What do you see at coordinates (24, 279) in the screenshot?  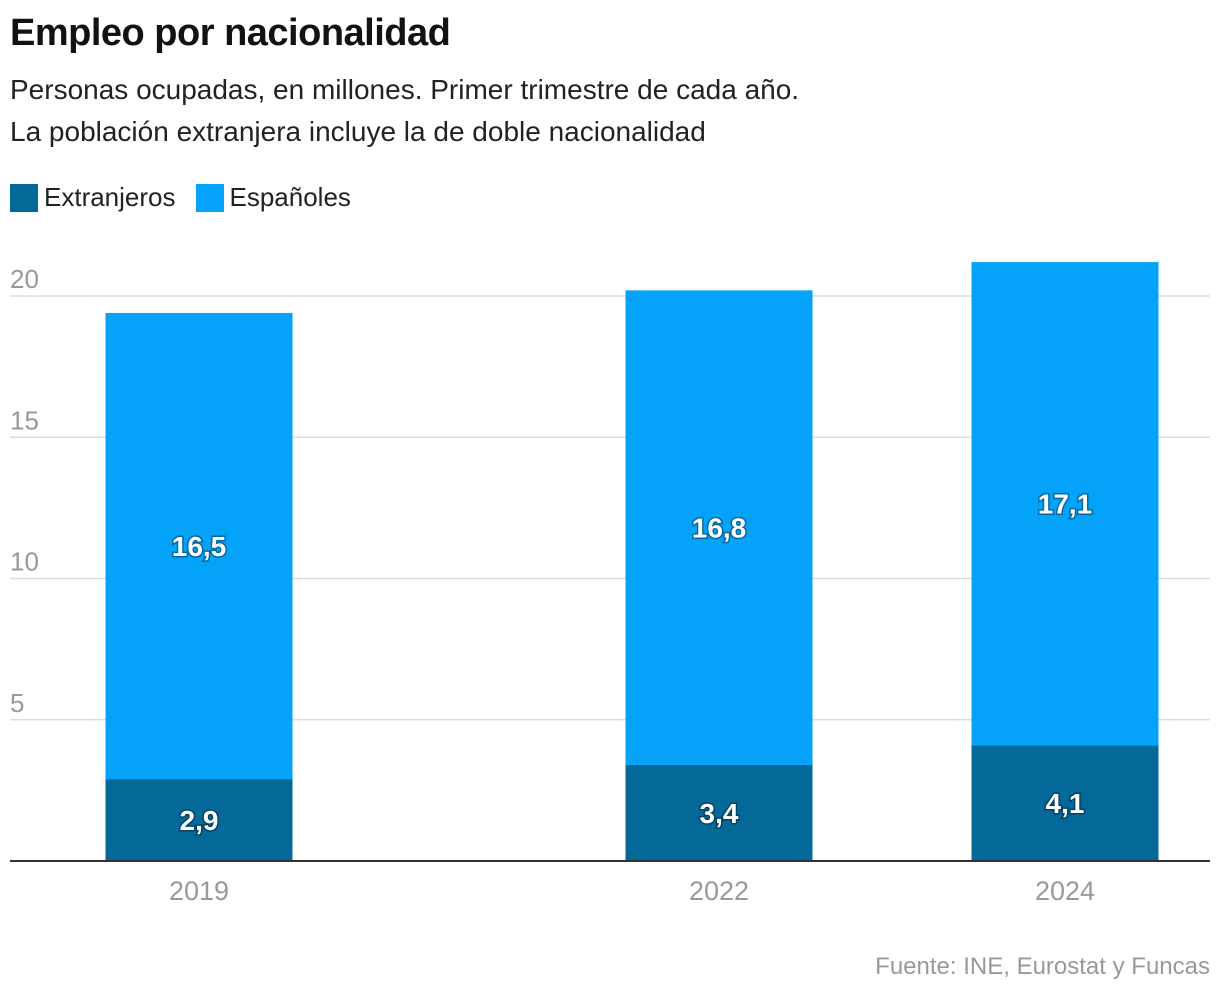 I see `y-tick-label-20: 20` at bounding box center [24, 279].